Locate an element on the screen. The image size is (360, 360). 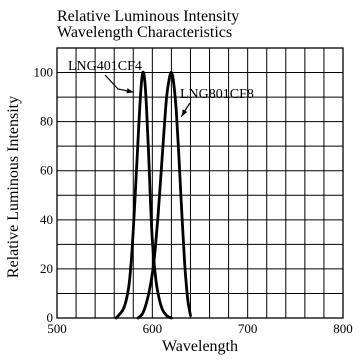
y-tick-label: 40 is located at coordinates (46, 219).